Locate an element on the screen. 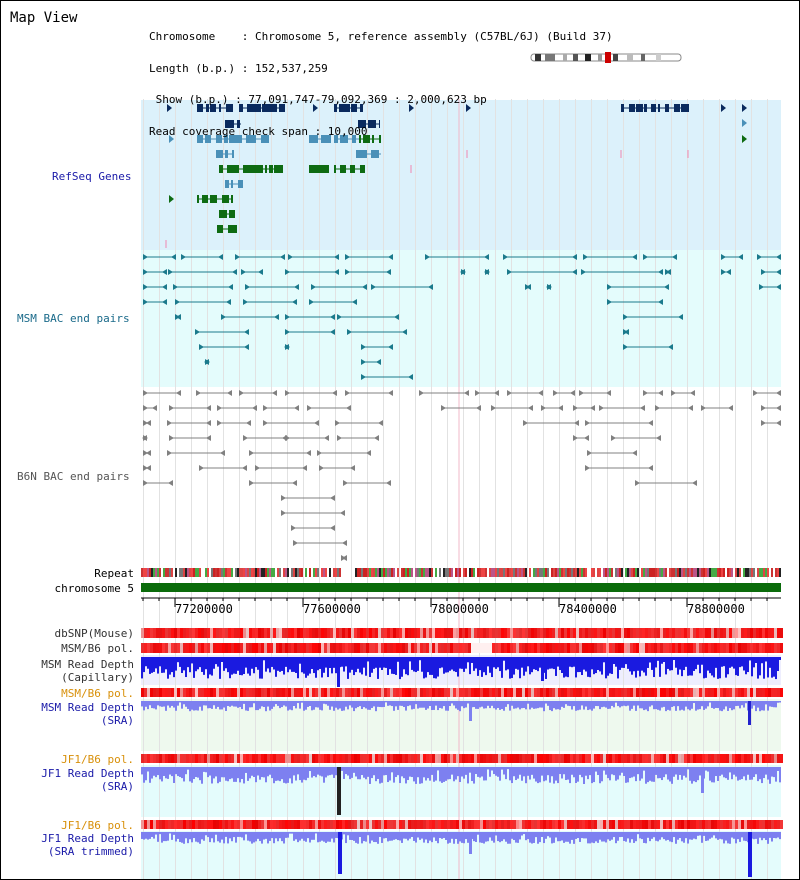 The height and width of the screenshot is (880, 800). chromosome-track-label: chromosome 5 is located at coordinates (94, 588).